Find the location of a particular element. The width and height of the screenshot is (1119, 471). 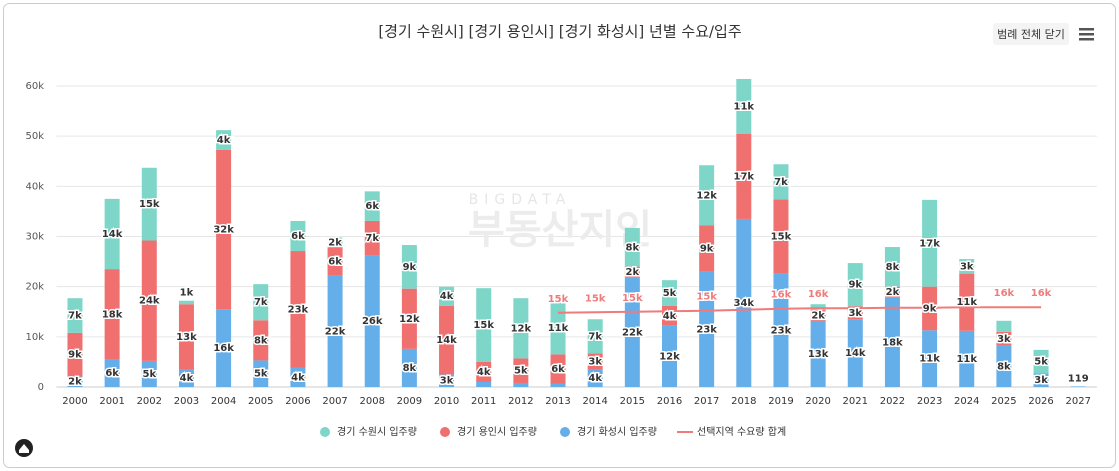

x-tick-label: 2021 is located at coordinates (855, 401).